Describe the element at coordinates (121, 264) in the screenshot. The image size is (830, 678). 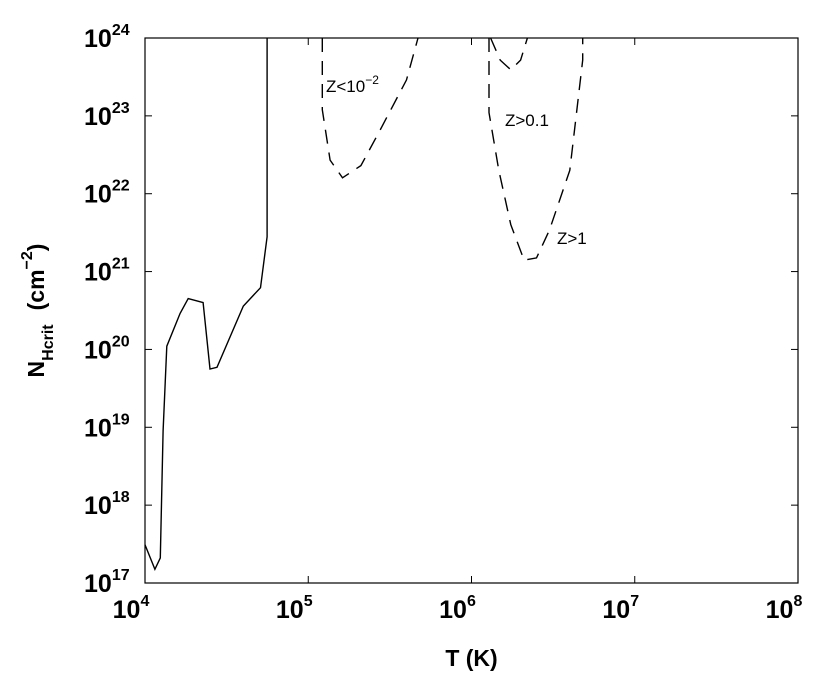
I see `tick-exponent: 21` at that location.